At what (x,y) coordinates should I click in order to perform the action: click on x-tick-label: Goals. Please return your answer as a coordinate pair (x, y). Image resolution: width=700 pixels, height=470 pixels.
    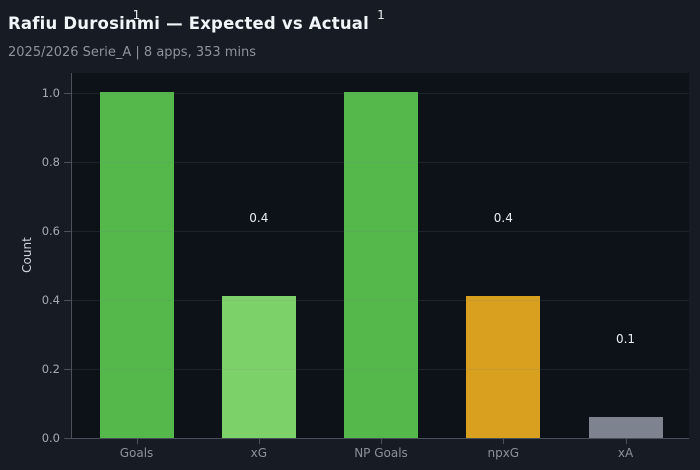
    Looking at the image, I should click on (136, 453).